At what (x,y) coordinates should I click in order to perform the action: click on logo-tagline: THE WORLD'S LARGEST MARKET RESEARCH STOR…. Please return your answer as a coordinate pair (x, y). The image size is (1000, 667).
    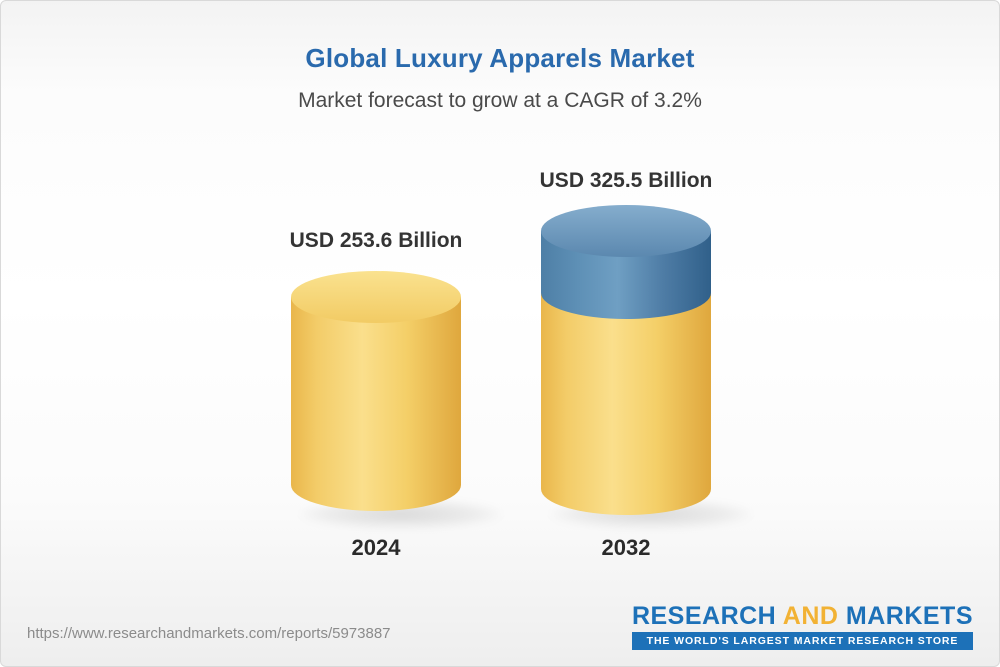
    Looking at the image, I should click on (802, 641).